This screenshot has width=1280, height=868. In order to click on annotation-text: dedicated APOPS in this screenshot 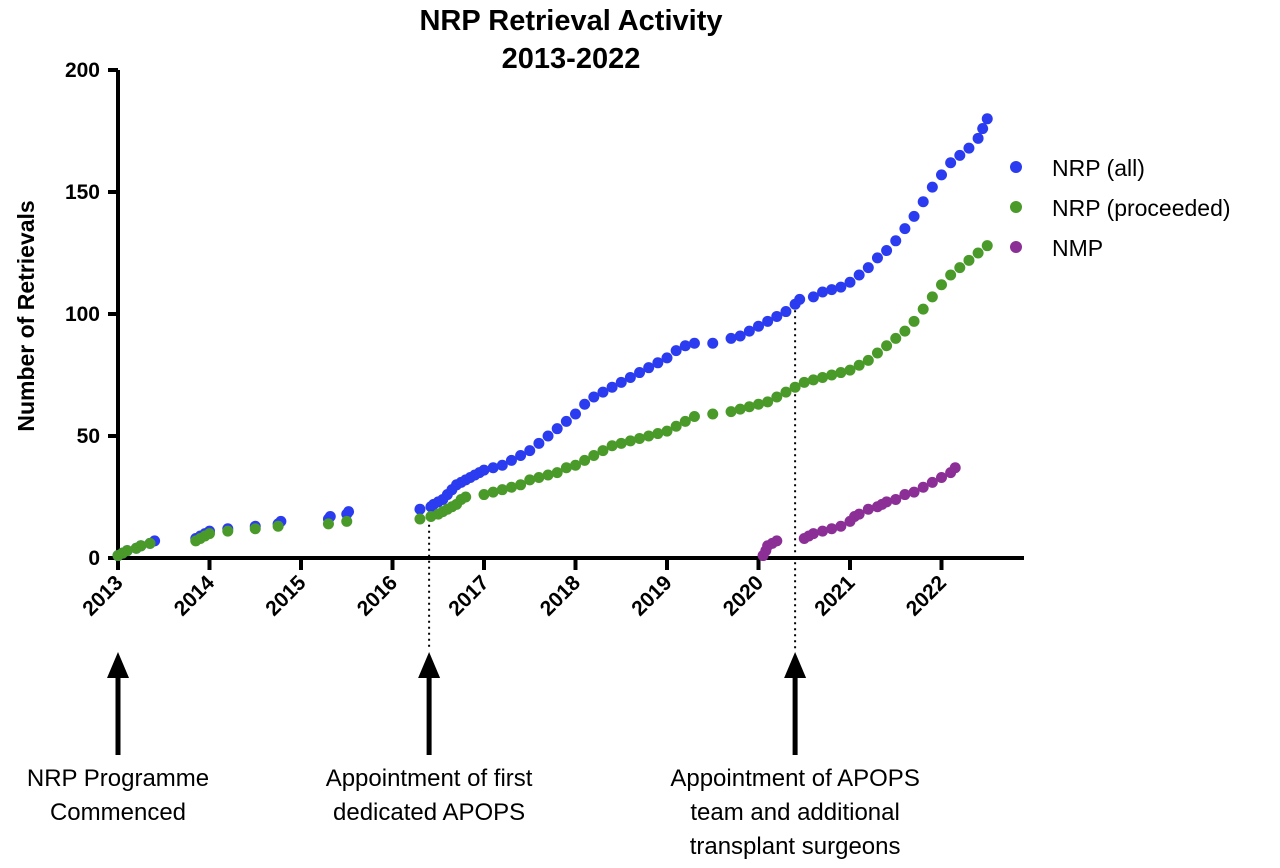, I will do `click(429, 812)`.